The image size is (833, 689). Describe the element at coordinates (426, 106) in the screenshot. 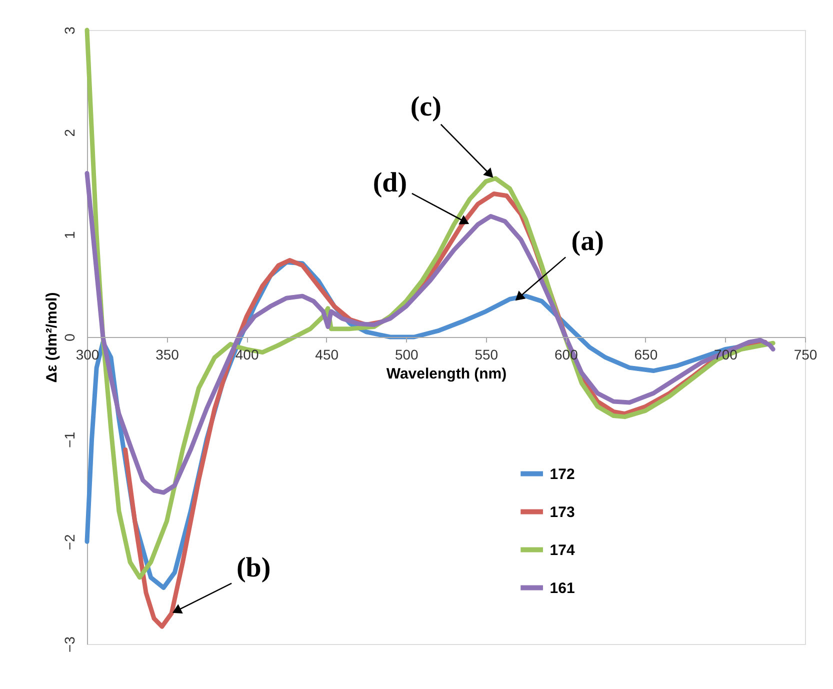

I see `annotation: (c)` at that location.